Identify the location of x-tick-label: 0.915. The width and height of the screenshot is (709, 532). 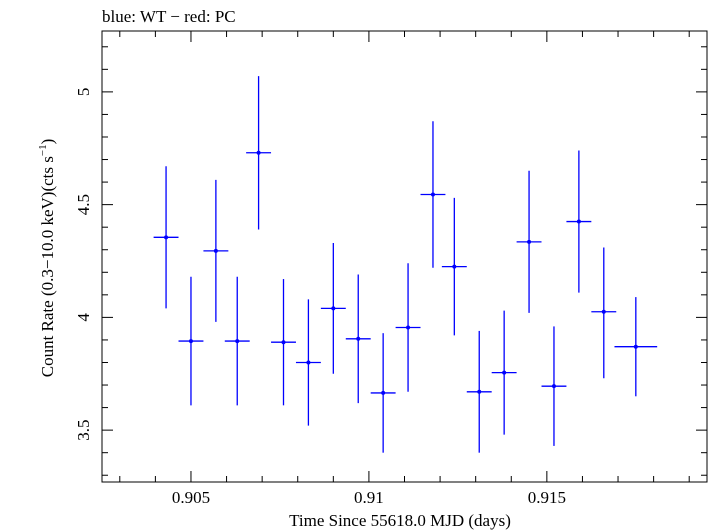
(547, 497).